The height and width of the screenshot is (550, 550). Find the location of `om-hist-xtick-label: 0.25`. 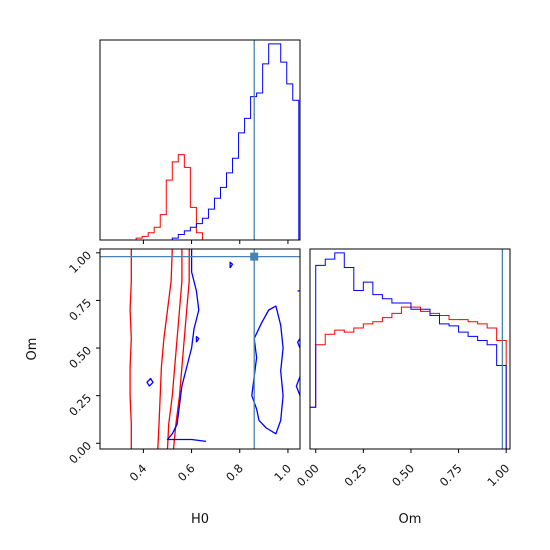

om-hist-xtick-label: 0.25 is located at coordinates (355, 475).